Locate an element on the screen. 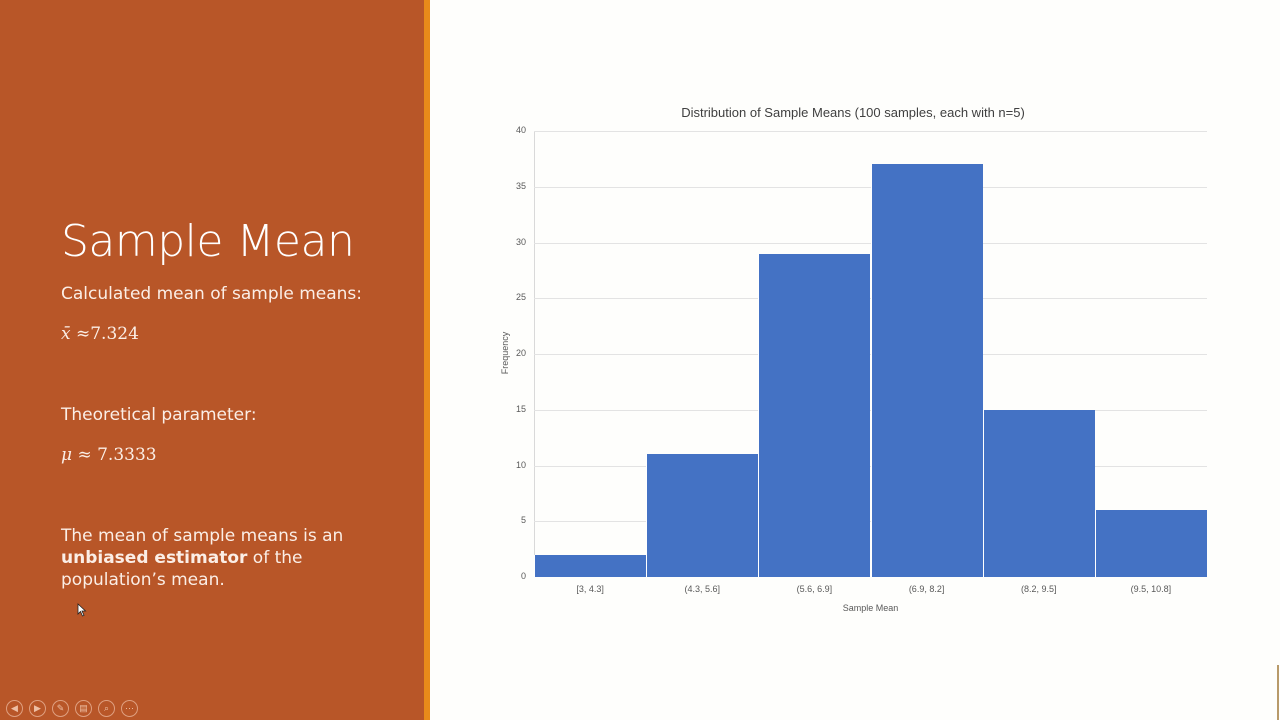  theoretical-label: Theoretical parameter: is located at coordinates (159, 415).